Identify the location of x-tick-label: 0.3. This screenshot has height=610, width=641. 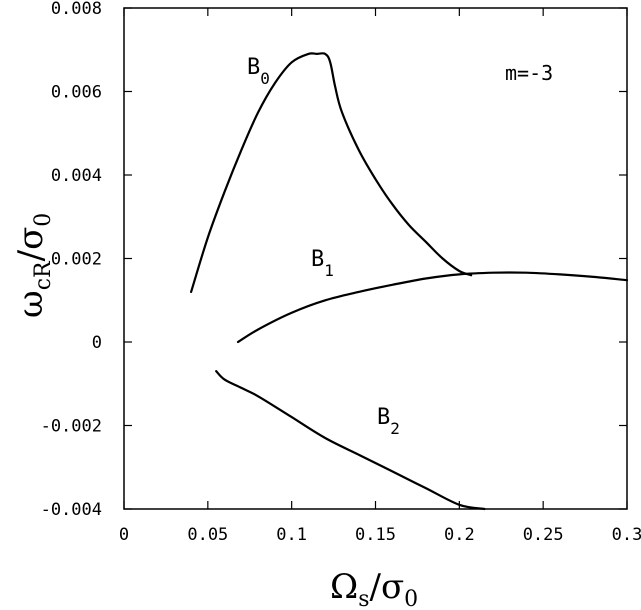
(626, 535).